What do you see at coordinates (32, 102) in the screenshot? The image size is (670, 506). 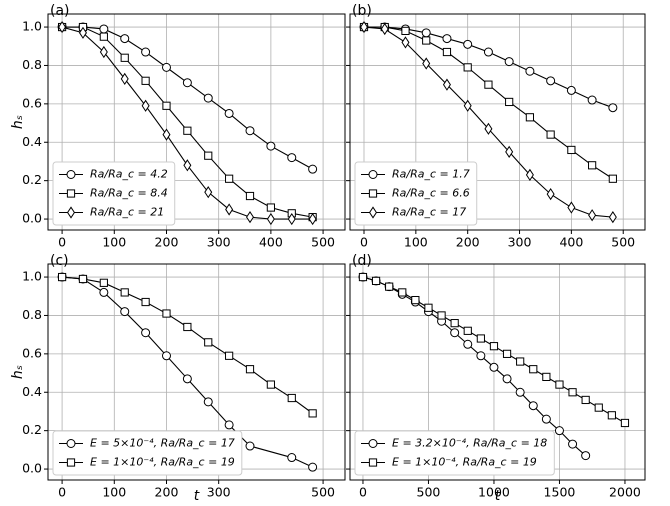 I see `y-tick-label: 0.6` at bounding box center [32, 102].